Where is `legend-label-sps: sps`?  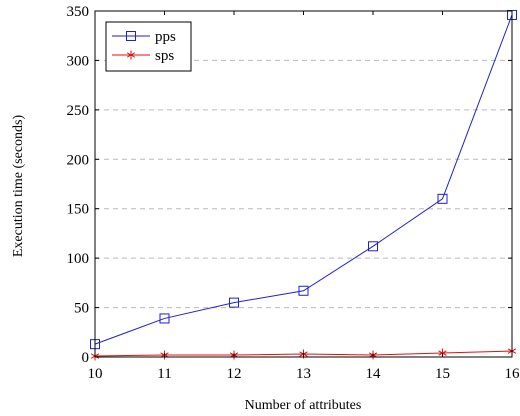 legend-label-sps: sps is located at coordinates (164, 56).